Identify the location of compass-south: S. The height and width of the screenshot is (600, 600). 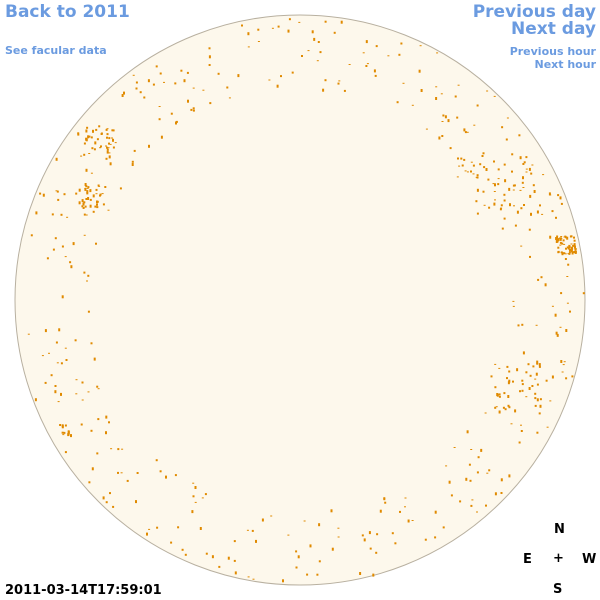
(558, 589).